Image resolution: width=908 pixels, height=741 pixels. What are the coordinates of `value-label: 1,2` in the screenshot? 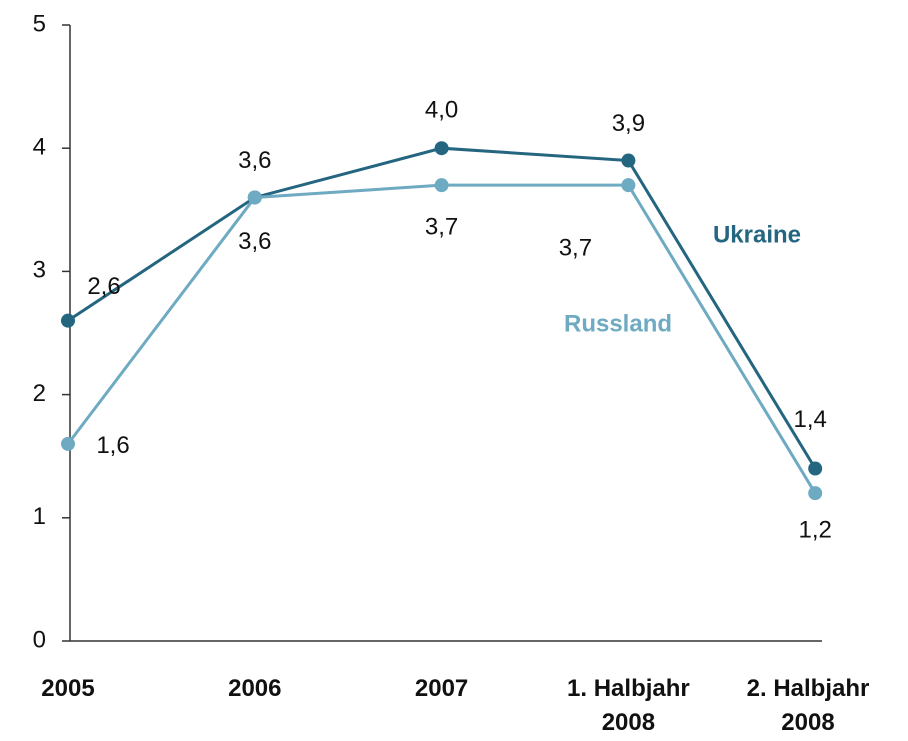 It's located at (815, 530).